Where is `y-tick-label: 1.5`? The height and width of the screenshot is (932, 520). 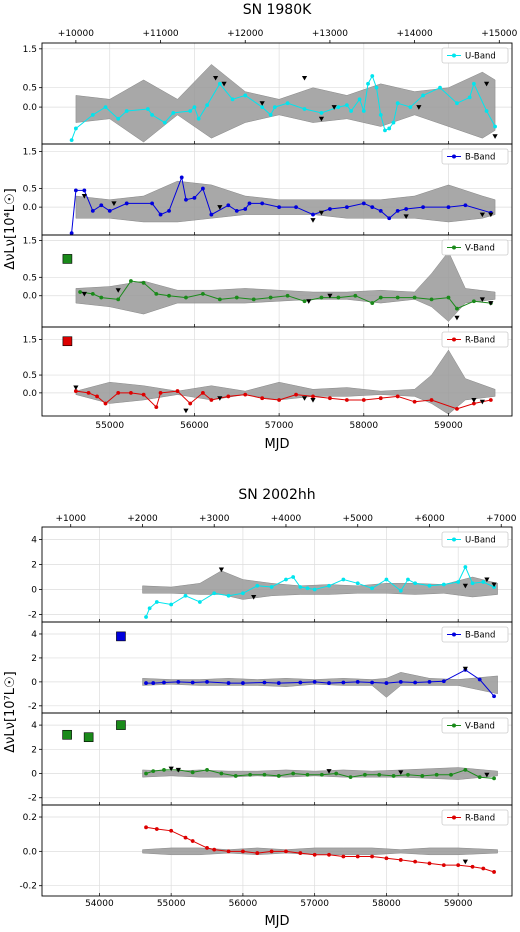 y-tick-label: 1.5 is located at coordinates (30, 50).